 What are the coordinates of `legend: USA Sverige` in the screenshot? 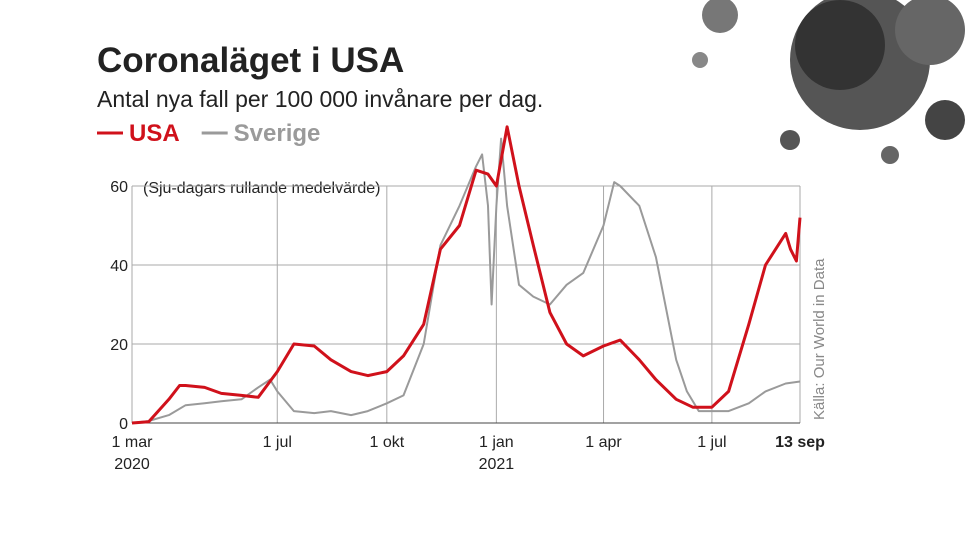 It's located at (208, 133).